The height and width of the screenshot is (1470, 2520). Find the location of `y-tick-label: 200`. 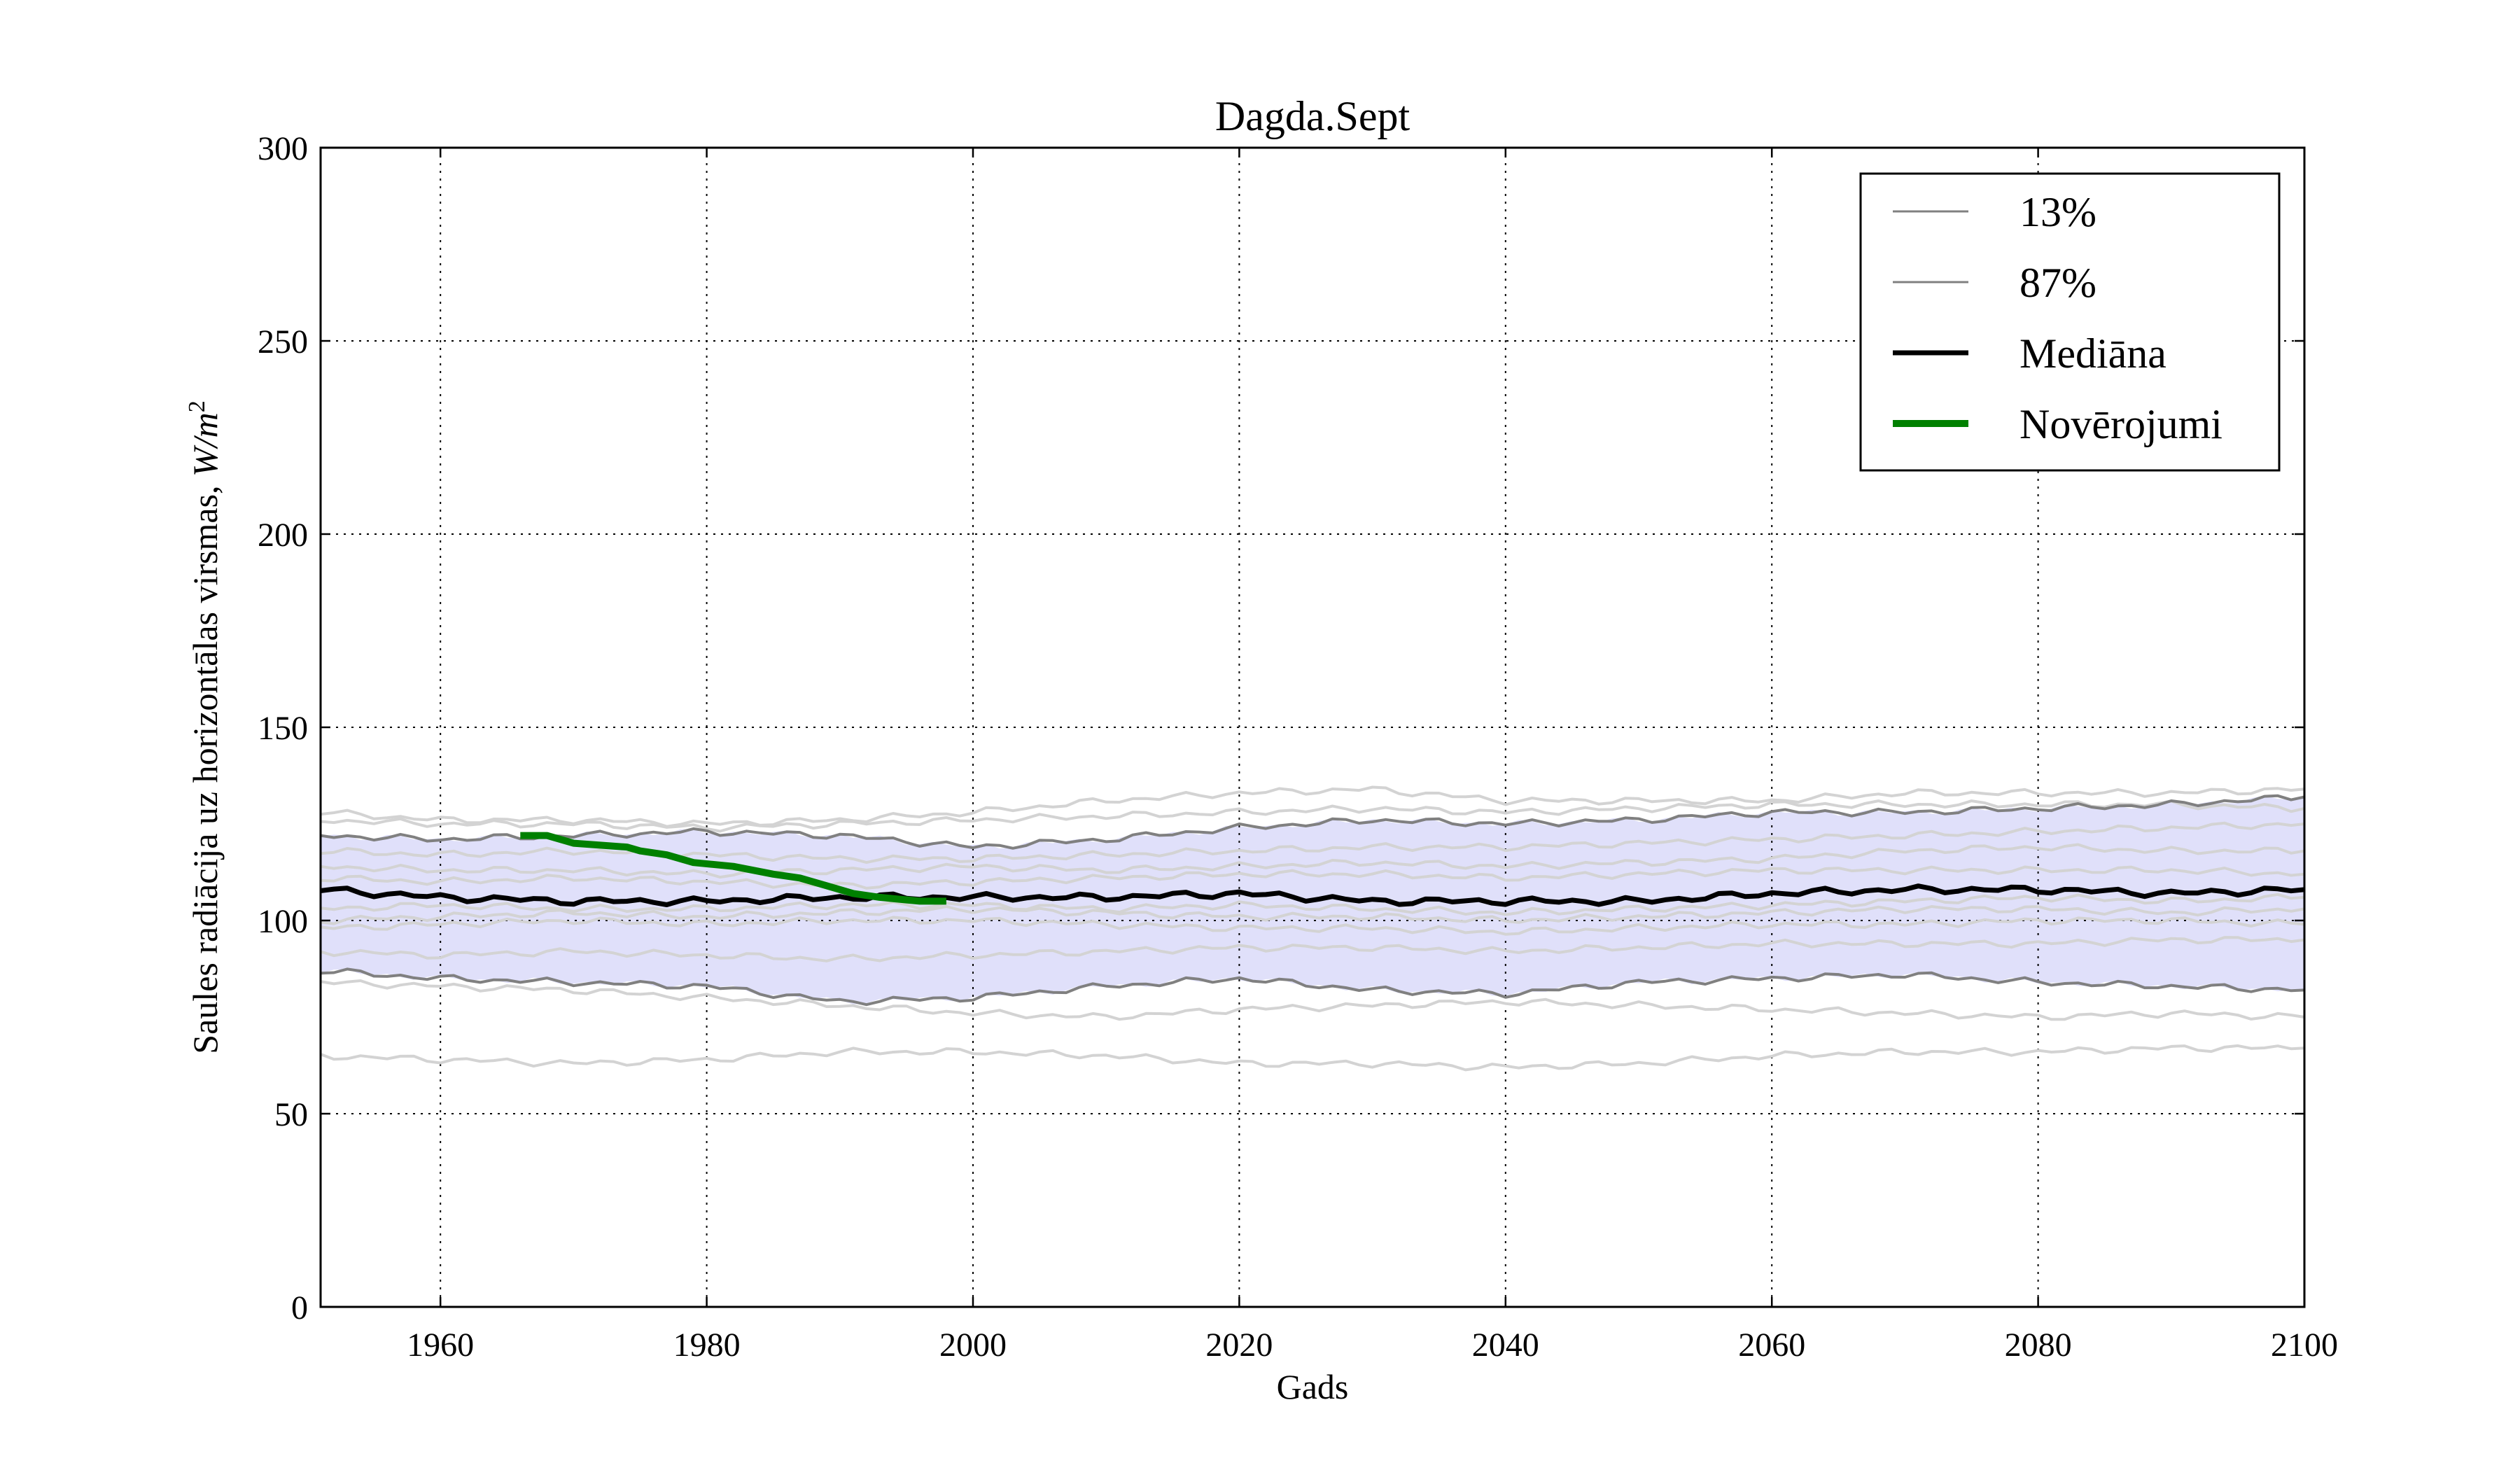

y-tick-label: 200 is located at coordinates (283, 535).